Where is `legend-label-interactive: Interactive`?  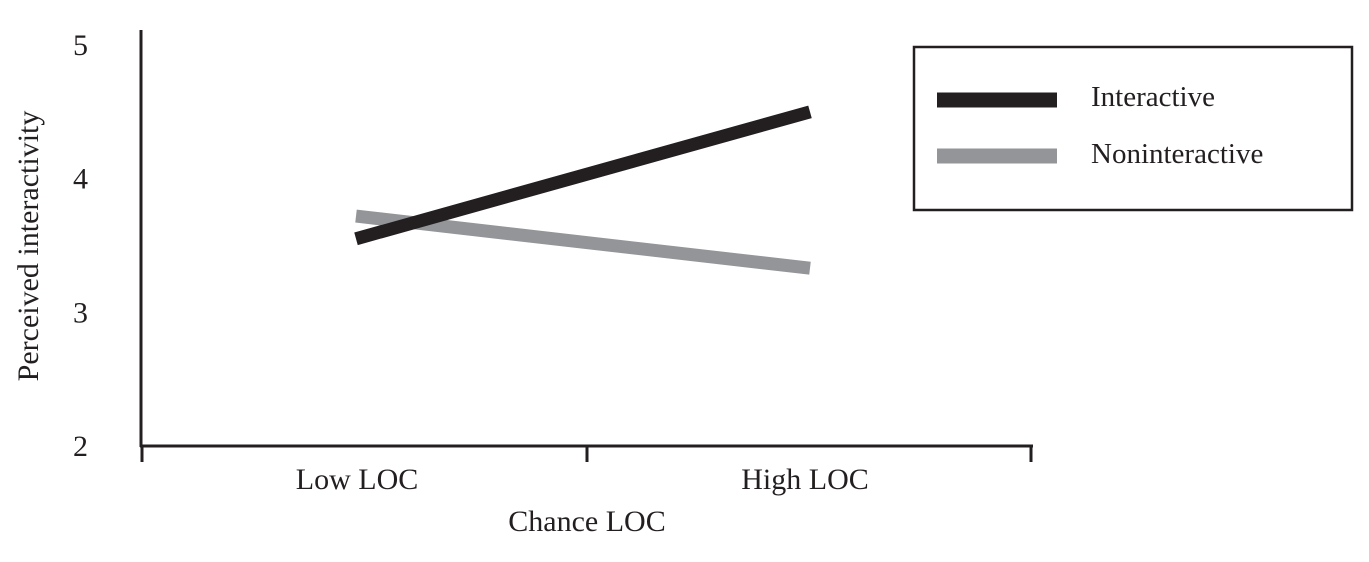 legend-label-interactive: Interactive is located at coordinates (1153, 97).